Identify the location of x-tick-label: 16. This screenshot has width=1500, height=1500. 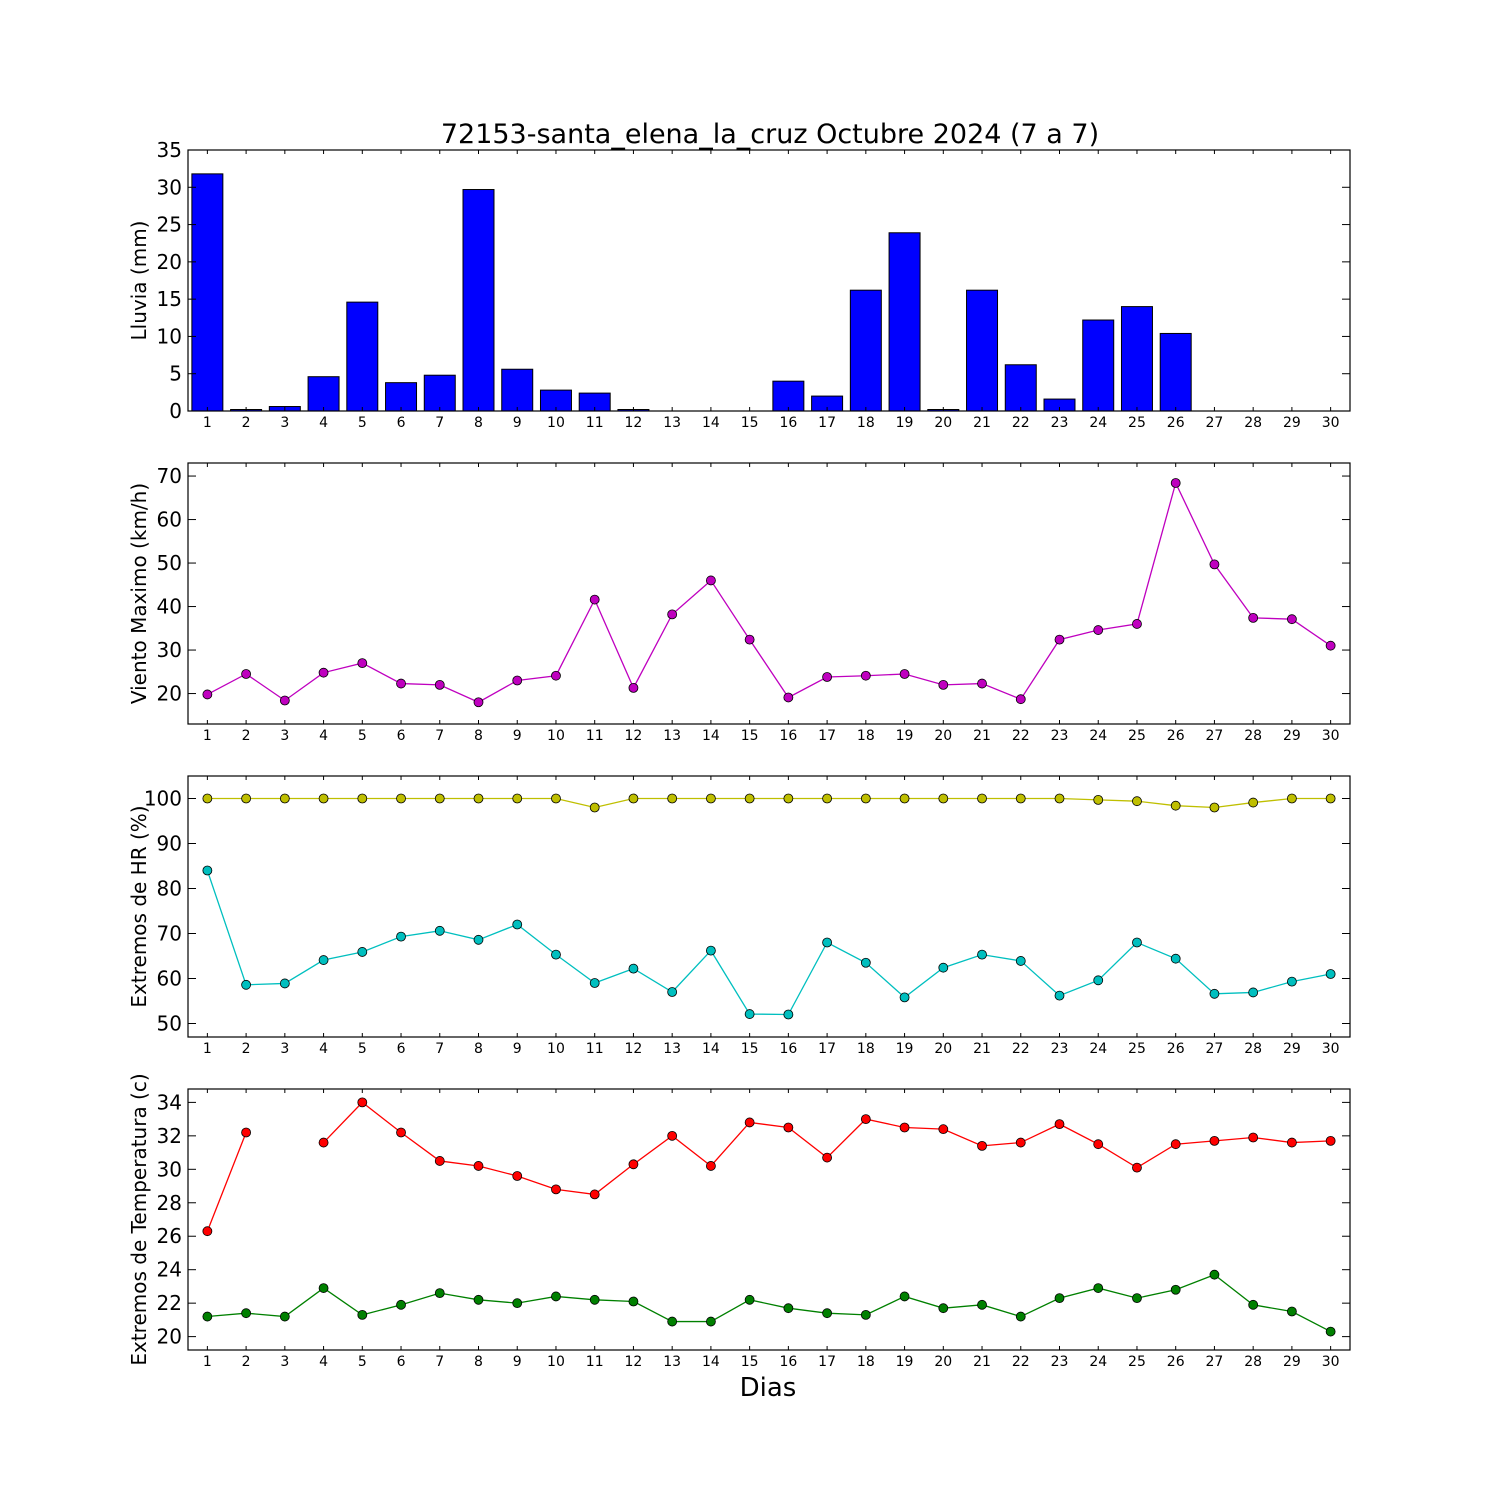
(788, 1049).